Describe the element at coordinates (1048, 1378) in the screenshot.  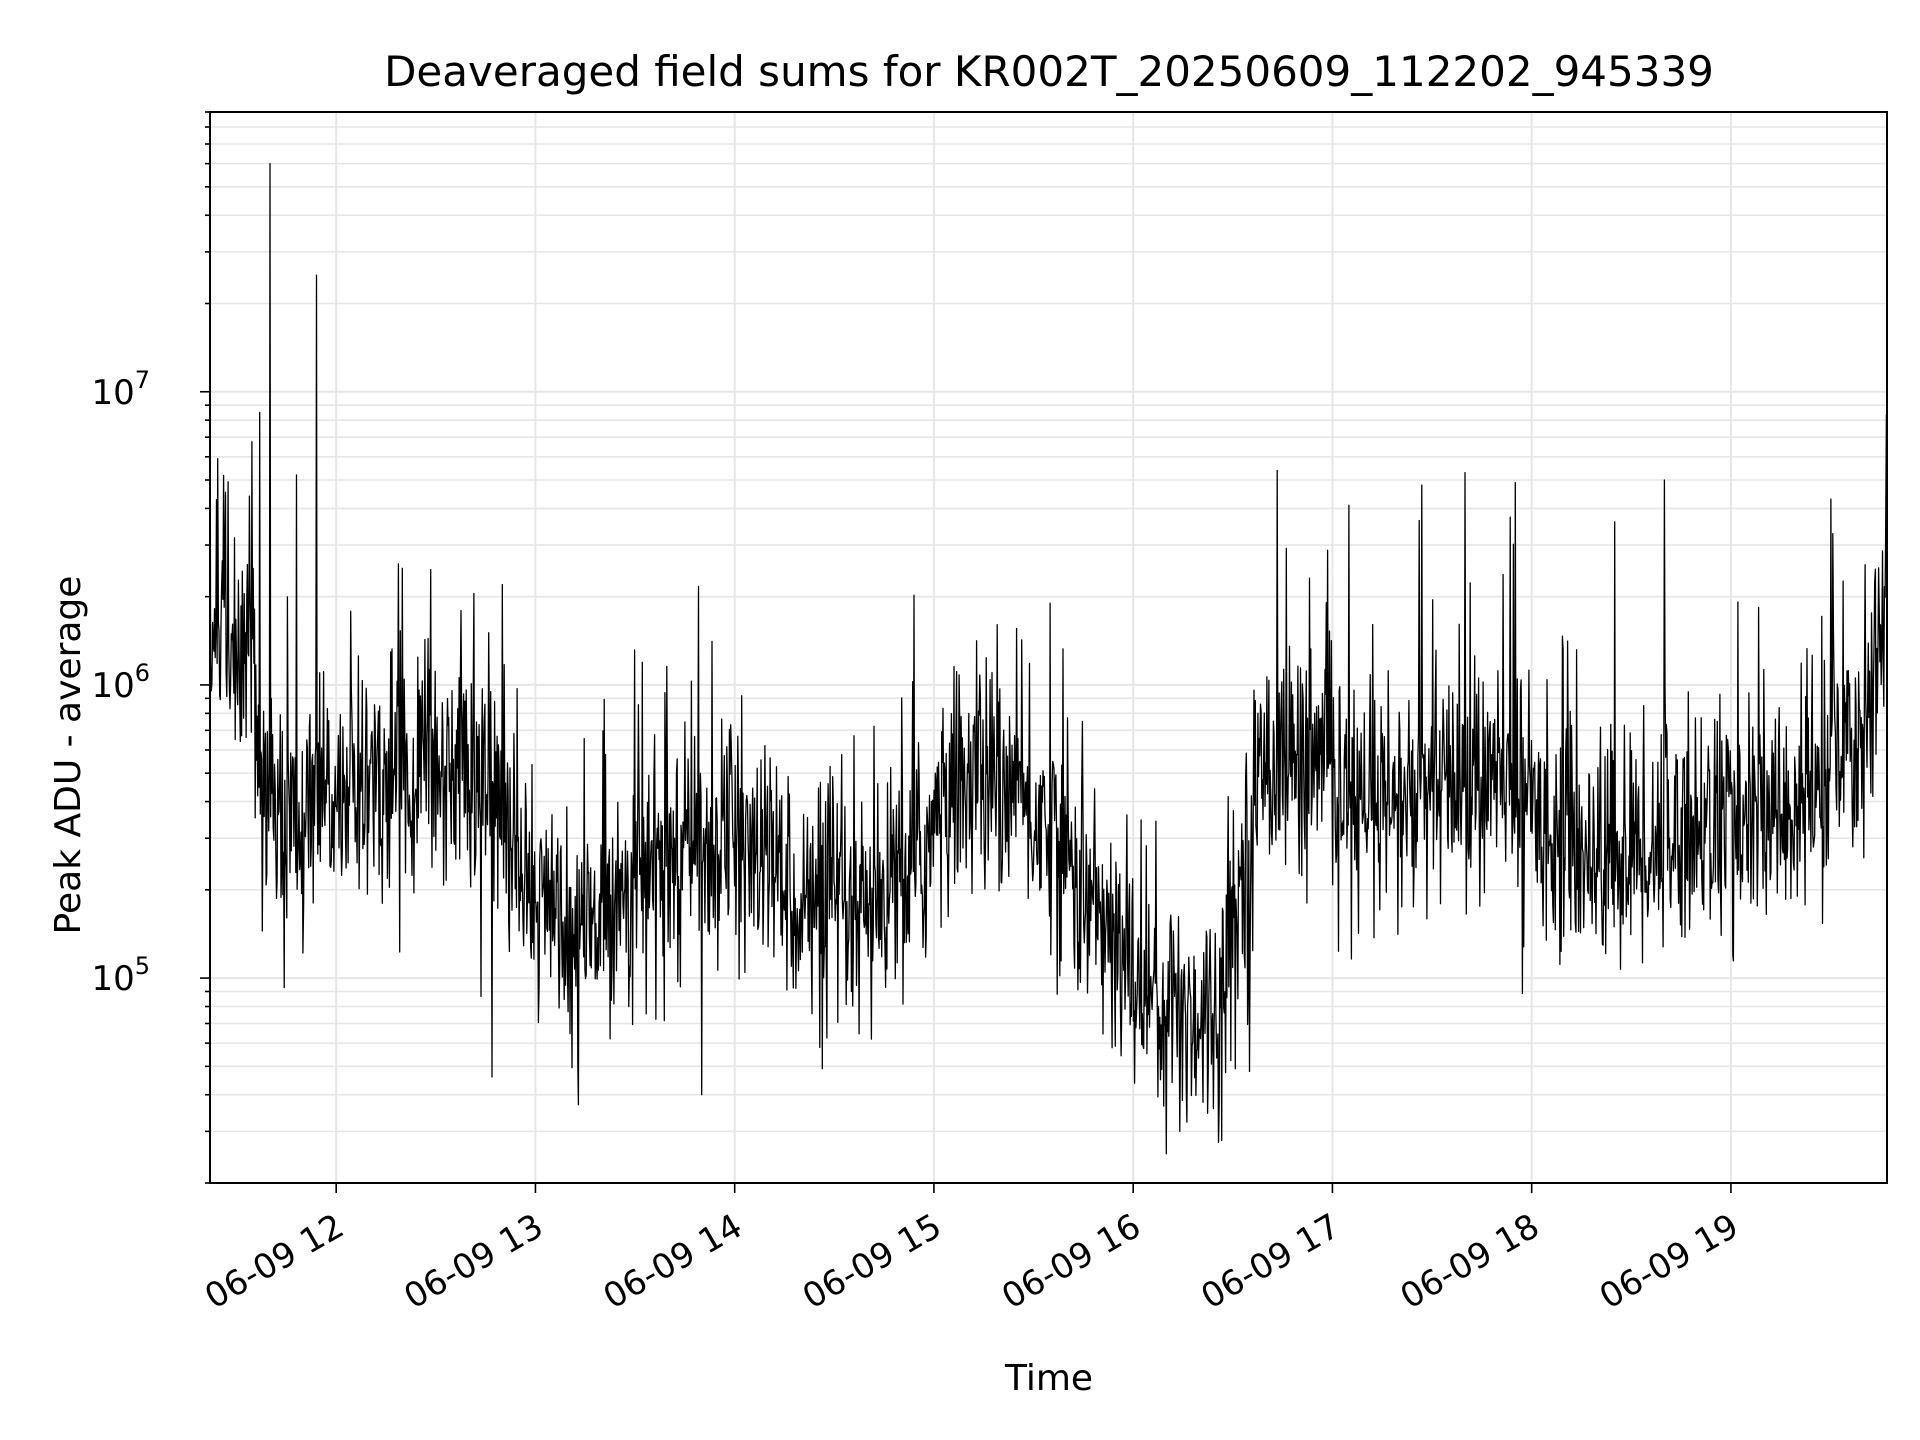
I see `x-axis-label: Time` at that location.